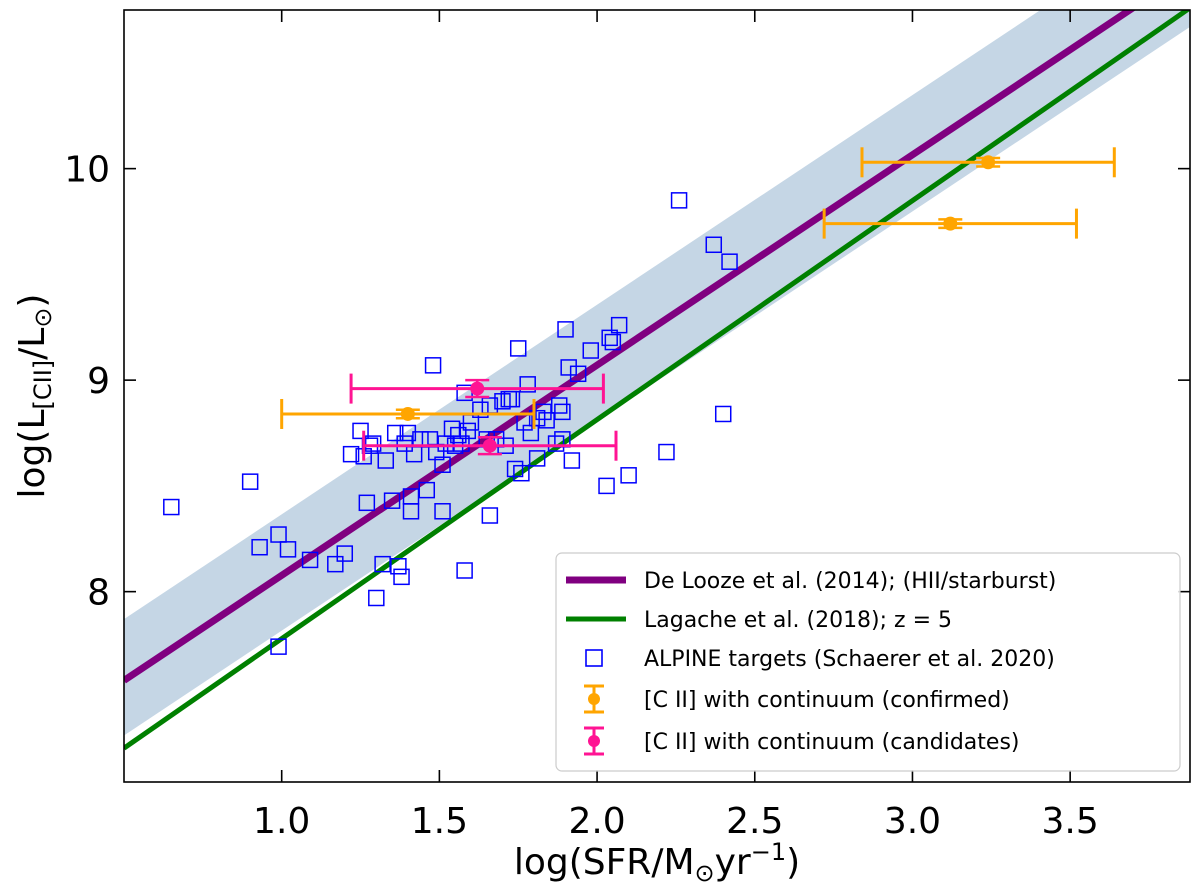 The width and height of the screenshot is (1200, 892). What do you see at coordinates (850, 581) in the screenshot?
I see `legend-label-de-looze: De Looze et al. (2014); (HII/starburst)` at bounding box center [850, 581].